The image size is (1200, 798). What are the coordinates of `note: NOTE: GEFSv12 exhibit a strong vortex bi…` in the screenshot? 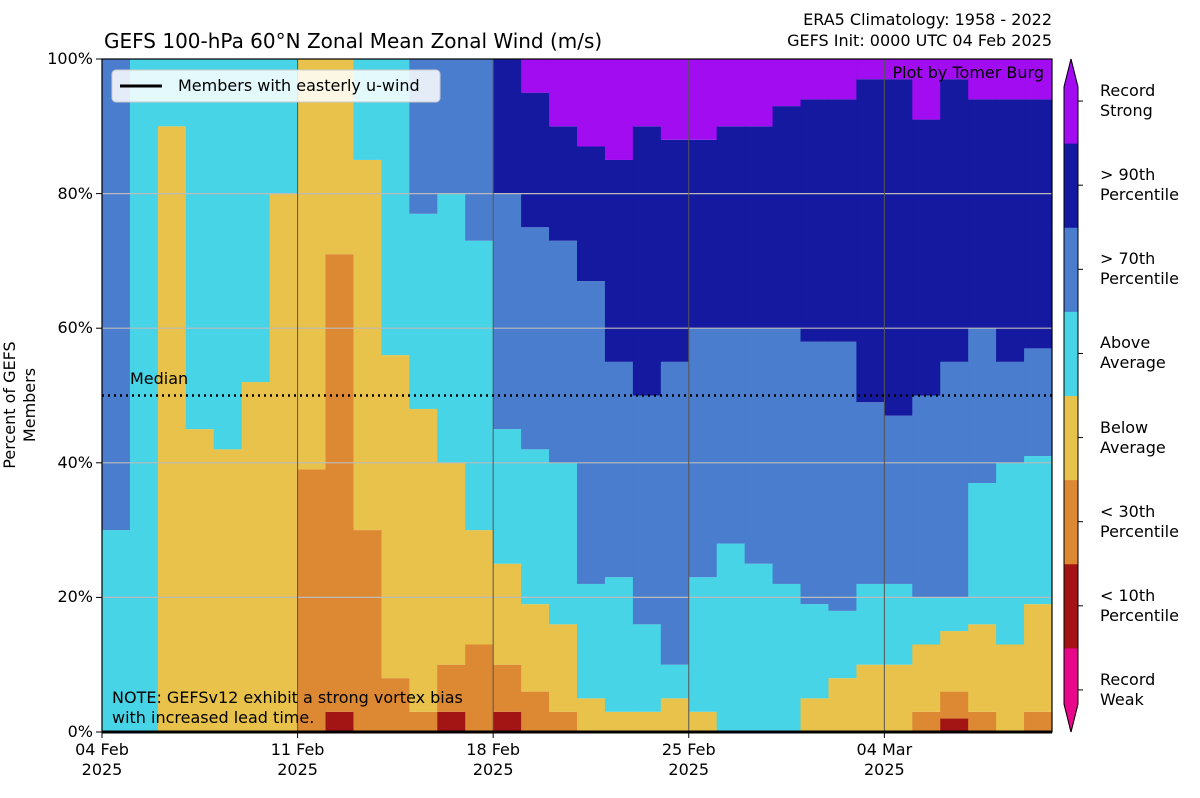 It's located at (287, 707).